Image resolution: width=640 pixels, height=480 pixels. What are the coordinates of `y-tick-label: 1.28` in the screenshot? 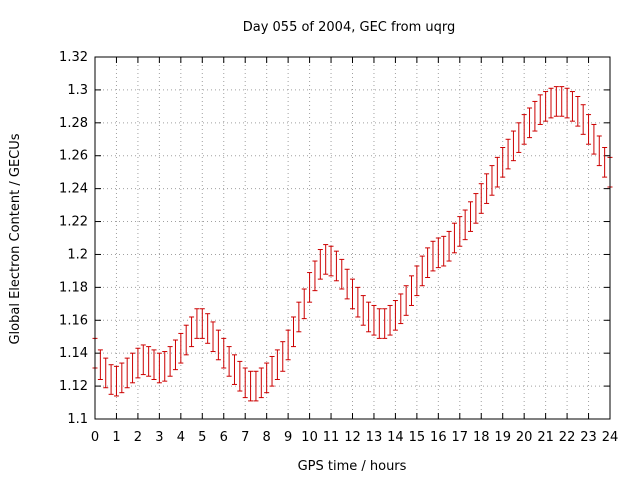 It's located at (73, 123).